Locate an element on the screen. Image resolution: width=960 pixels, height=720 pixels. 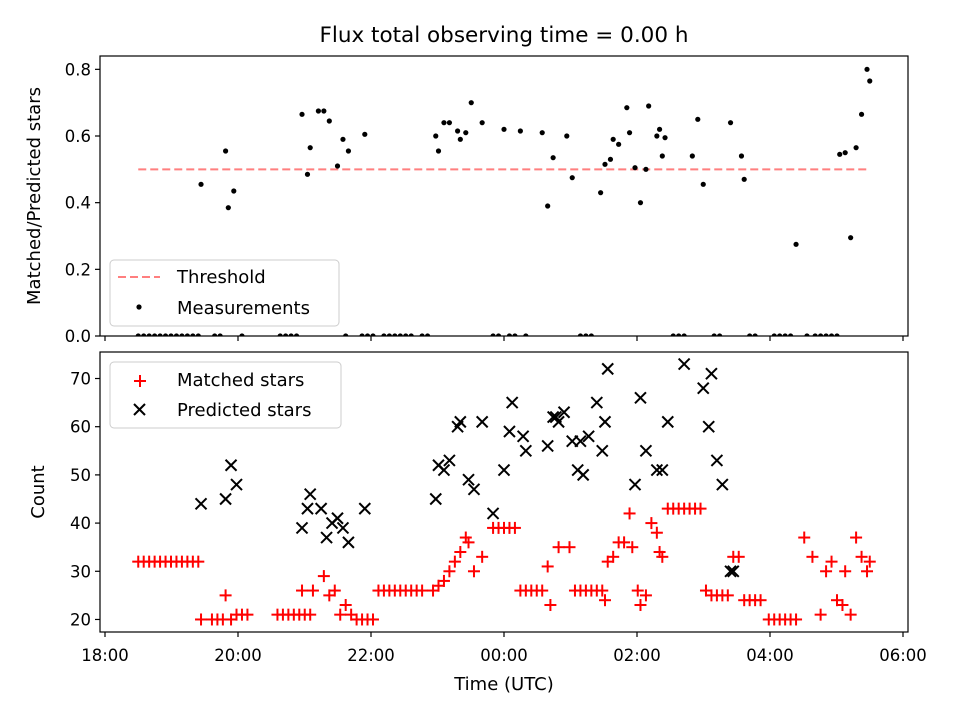
ratio-legend: Threshold Measurements is located at coordinates (224, 293).